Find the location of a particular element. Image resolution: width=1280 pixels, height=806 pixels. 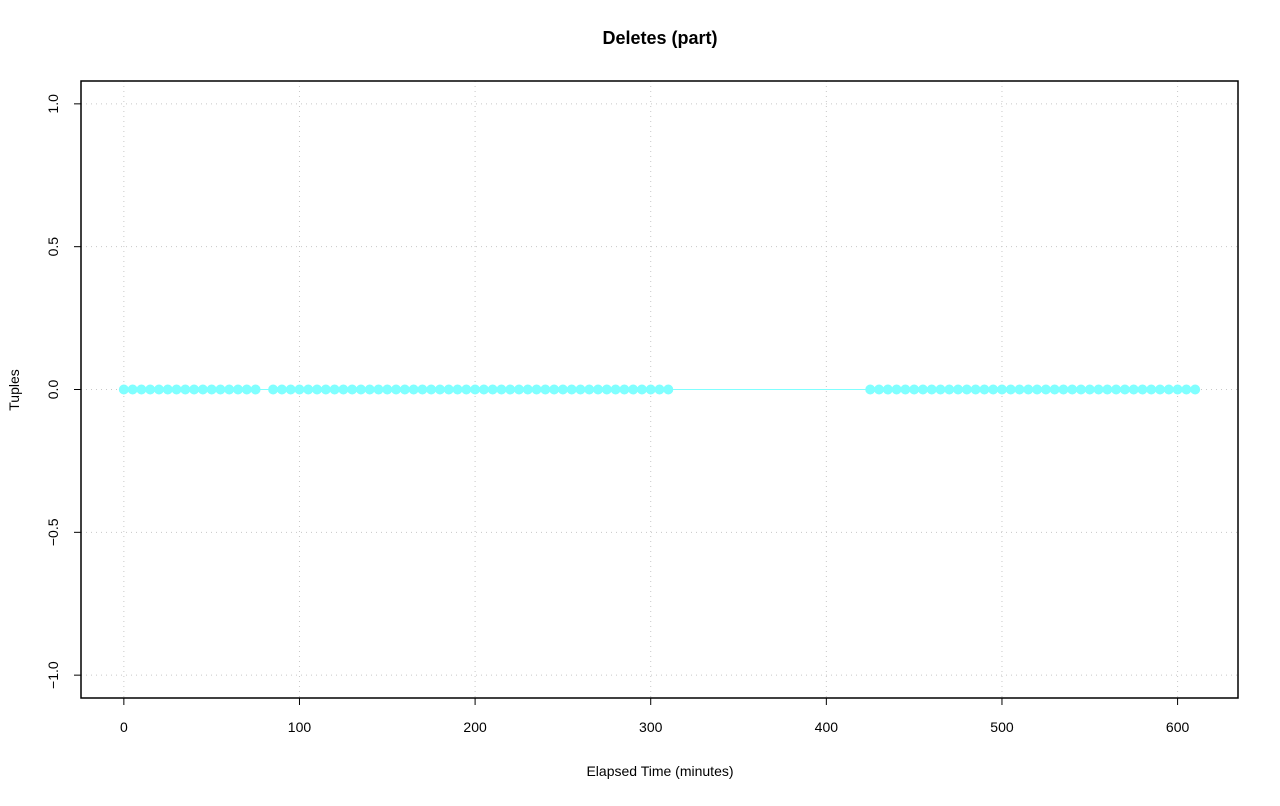

y-tick-label: 0.0 is located at coordinates (53, 390).